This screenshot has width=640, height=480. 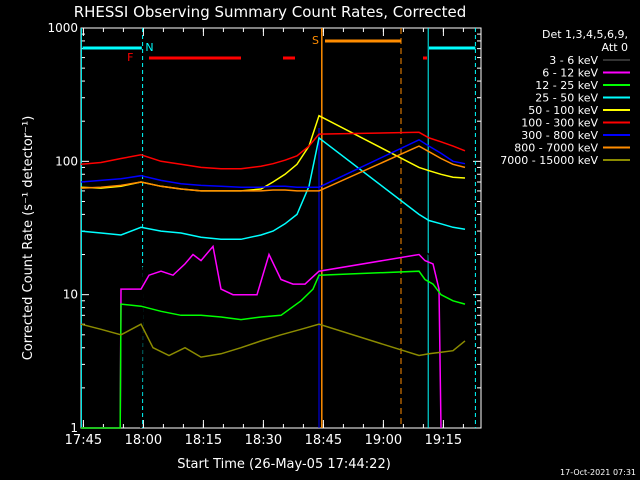 I want to click on legend-label-4: 50 - 100 keV, so click(x=563, y=110).